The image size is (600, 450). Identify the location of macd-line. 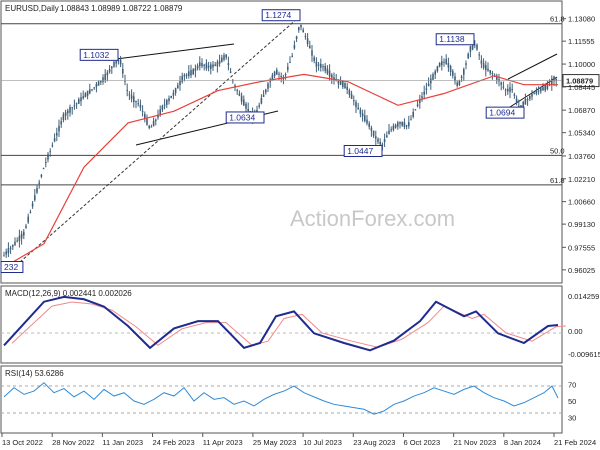
(281, 323).